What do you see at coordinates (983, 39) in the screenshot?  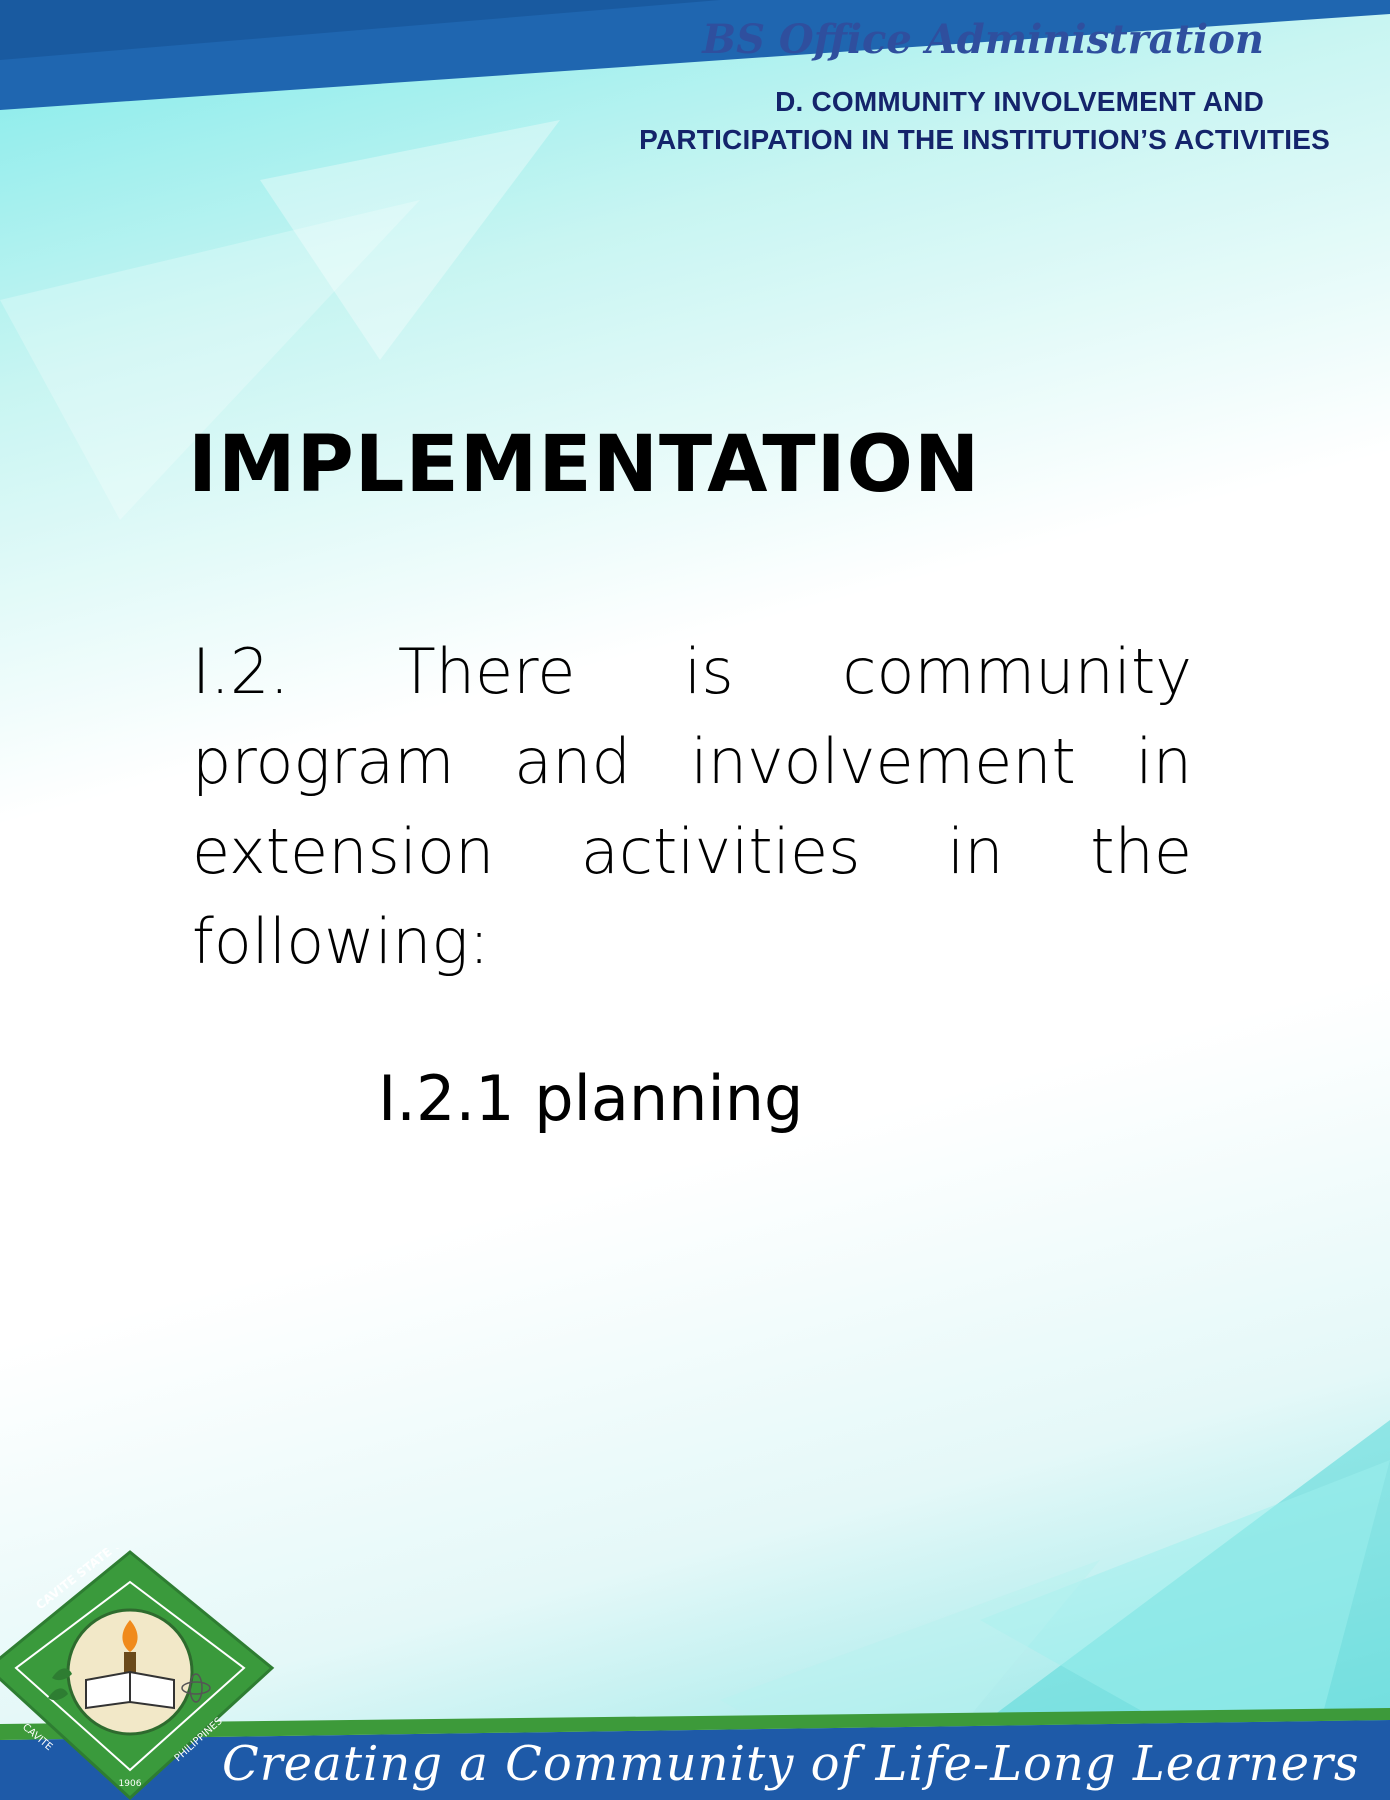 I see `program-title: BS Office Administration` at bounding box center [983, 39].